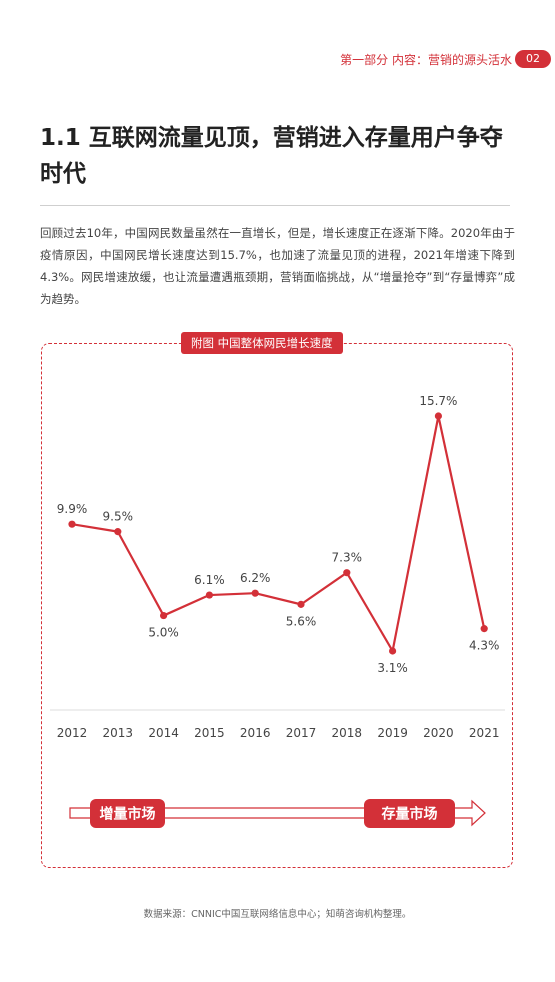  I want to click on data-point-2018, so click(347, 573).